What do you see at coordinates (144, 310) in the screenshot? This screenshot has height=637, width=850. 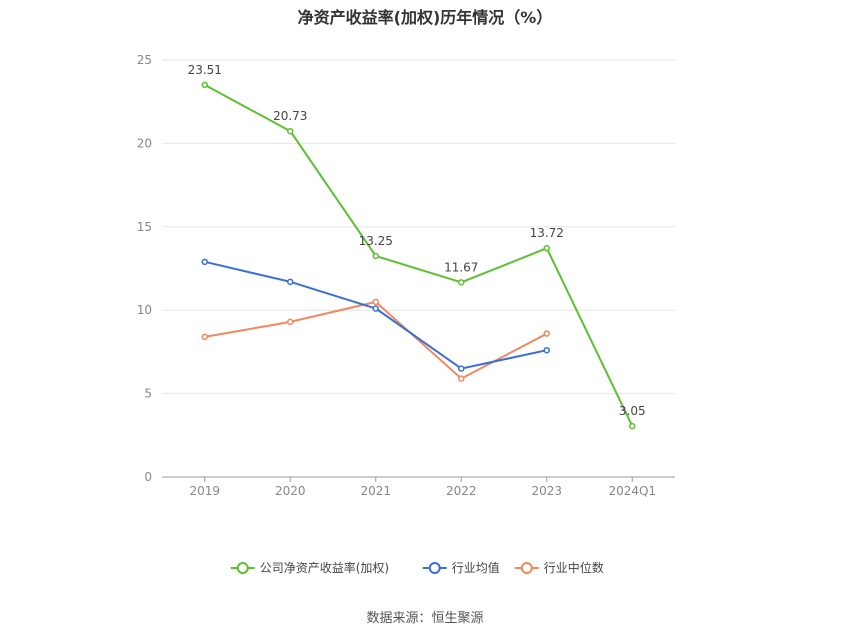 I see `y-tick-label: 10` at bounding box center [144, 310].